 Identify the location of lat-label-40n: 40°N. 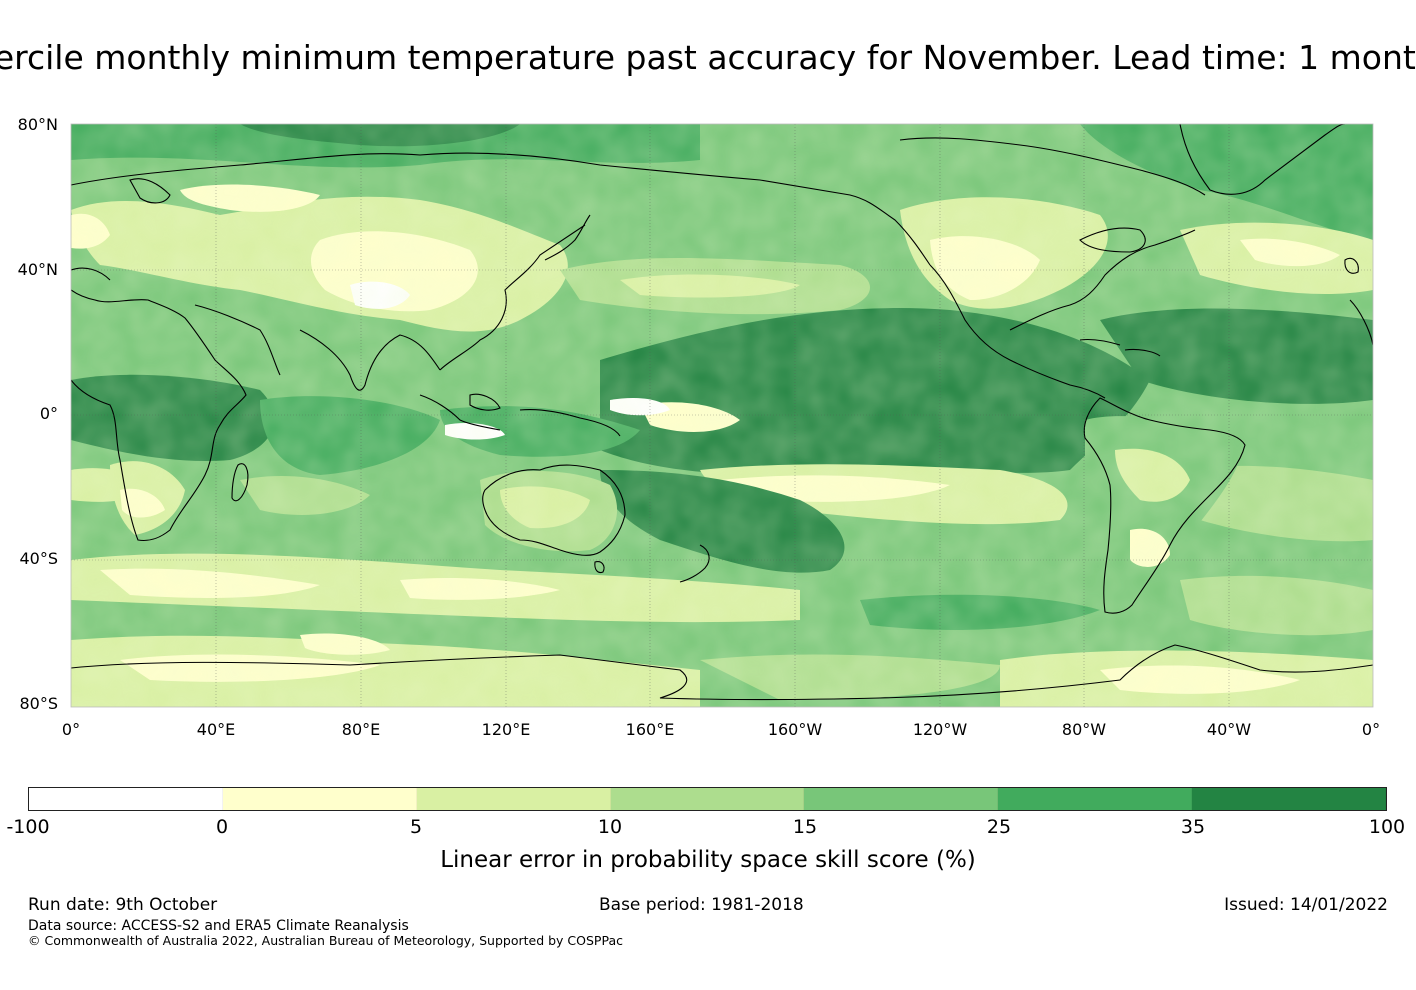
(37, 269).